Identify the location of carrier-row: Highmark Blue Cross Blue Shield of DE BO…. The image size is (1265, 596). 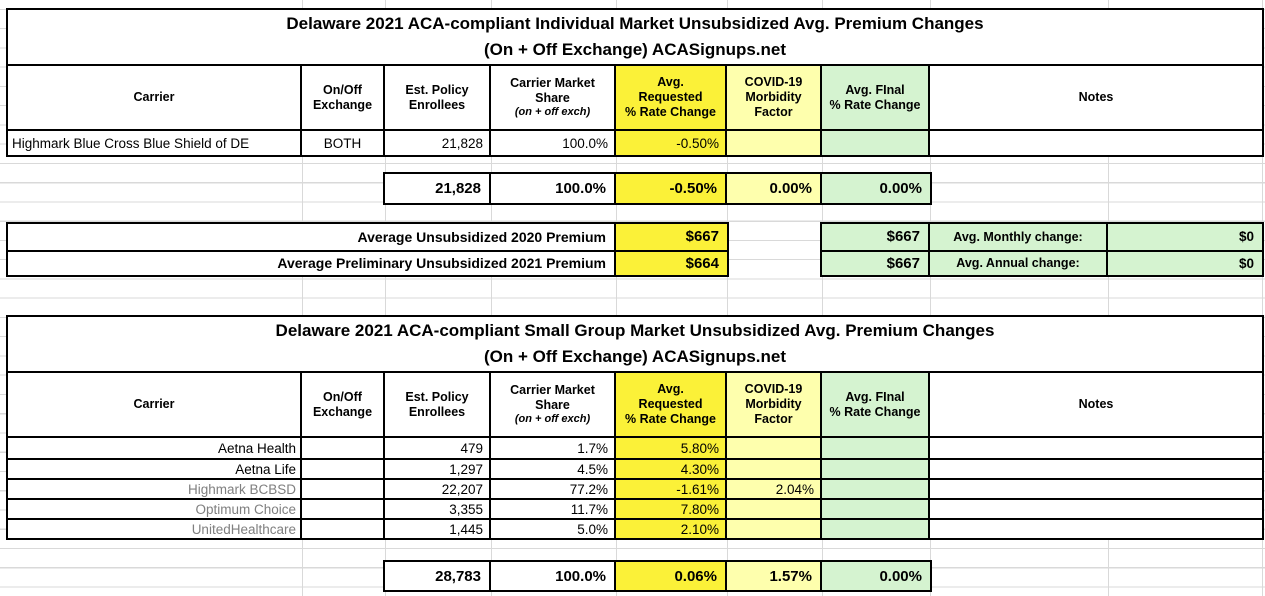
(635, 143).